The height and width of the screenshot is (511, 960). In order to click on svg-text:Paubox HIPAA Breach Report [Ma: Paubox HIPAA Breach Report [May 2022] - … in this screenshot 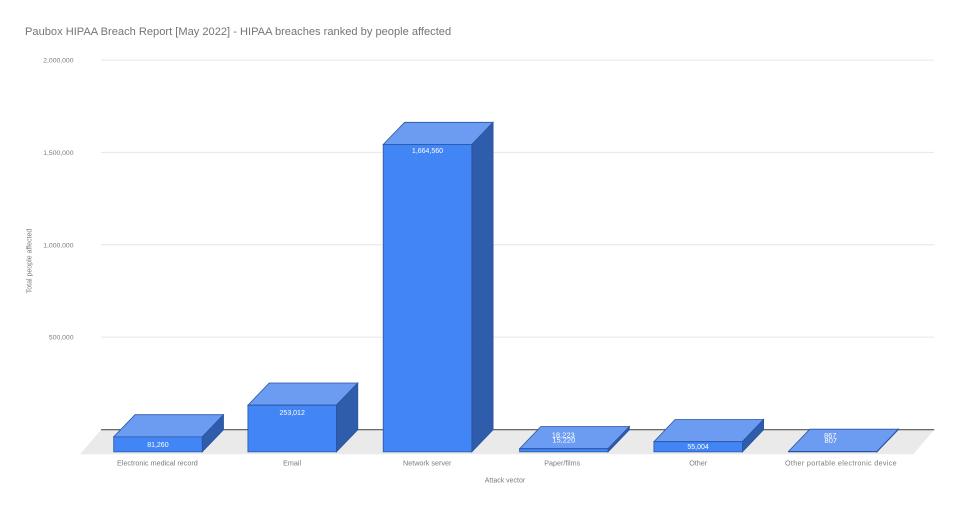, I will do `click(238, 32)`.